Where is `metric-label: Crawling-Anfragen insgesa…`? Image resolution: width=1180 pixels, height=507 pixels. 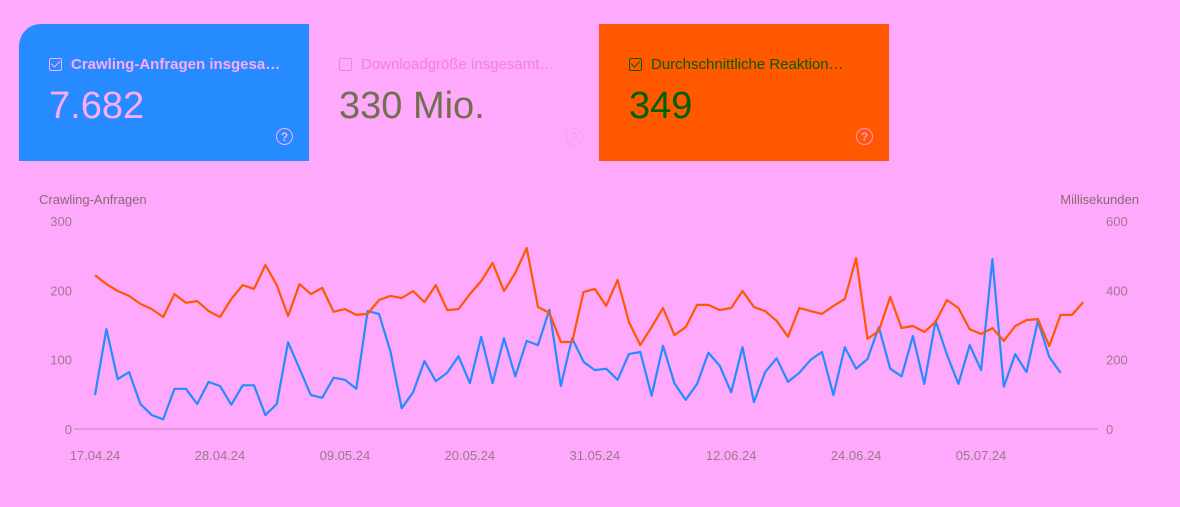 metric-label: Crawling-Anfragen insgesa… is located at coordinates (176, 64).